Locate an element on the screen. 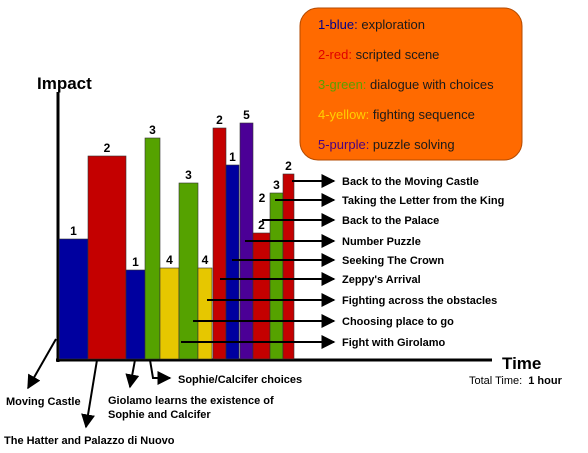 The image size is (588, 453). total-time: Total Time: 1 hour is located at coordinates (516, 381).